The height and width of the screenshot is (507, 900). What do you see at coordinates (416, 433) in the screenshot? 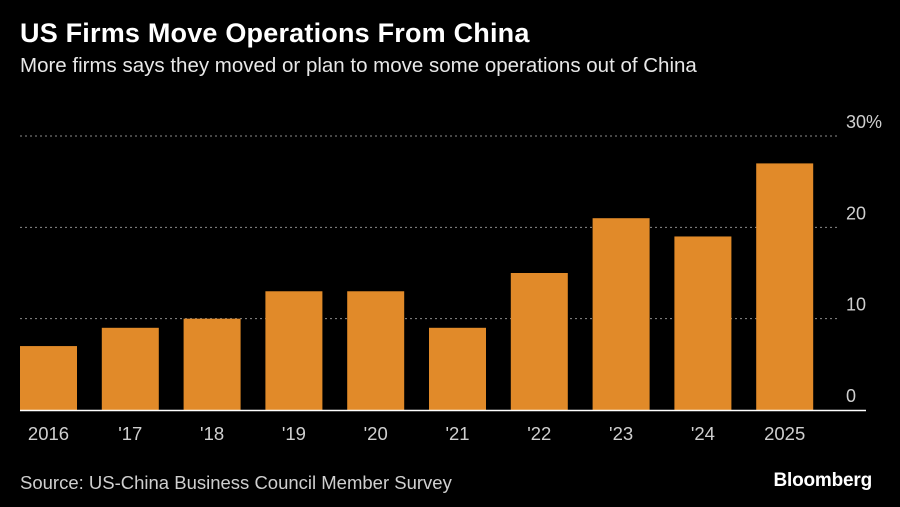
I see `x-axis-tick-labels: 2016 '17 '18 '19 '20 '21 '22 '23 '24 2025` at bounding box center [416, 433].